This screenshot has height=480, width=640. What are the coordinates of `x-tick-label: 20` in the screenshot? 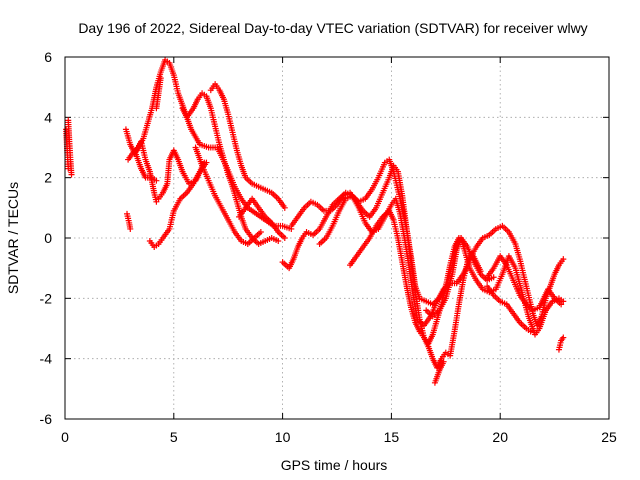 It's located at (500, 437).